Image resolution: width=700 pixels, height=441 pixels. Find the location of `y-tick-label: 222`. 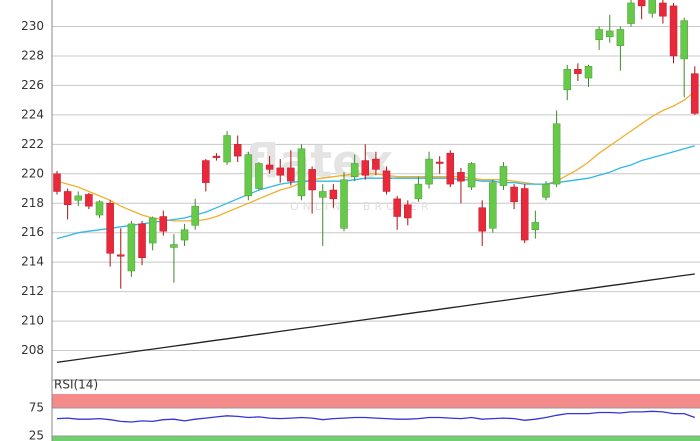

y-tick-label: 222 is located at coordinates (32, 144).